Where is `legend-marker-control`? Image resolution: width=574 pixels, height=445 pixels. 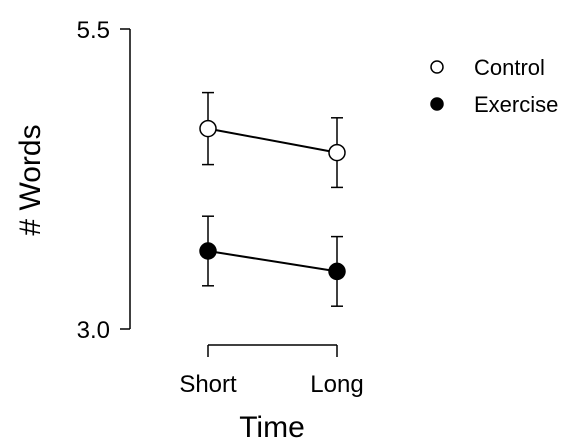
legend-marker-control is located at coordinates (437, 67).